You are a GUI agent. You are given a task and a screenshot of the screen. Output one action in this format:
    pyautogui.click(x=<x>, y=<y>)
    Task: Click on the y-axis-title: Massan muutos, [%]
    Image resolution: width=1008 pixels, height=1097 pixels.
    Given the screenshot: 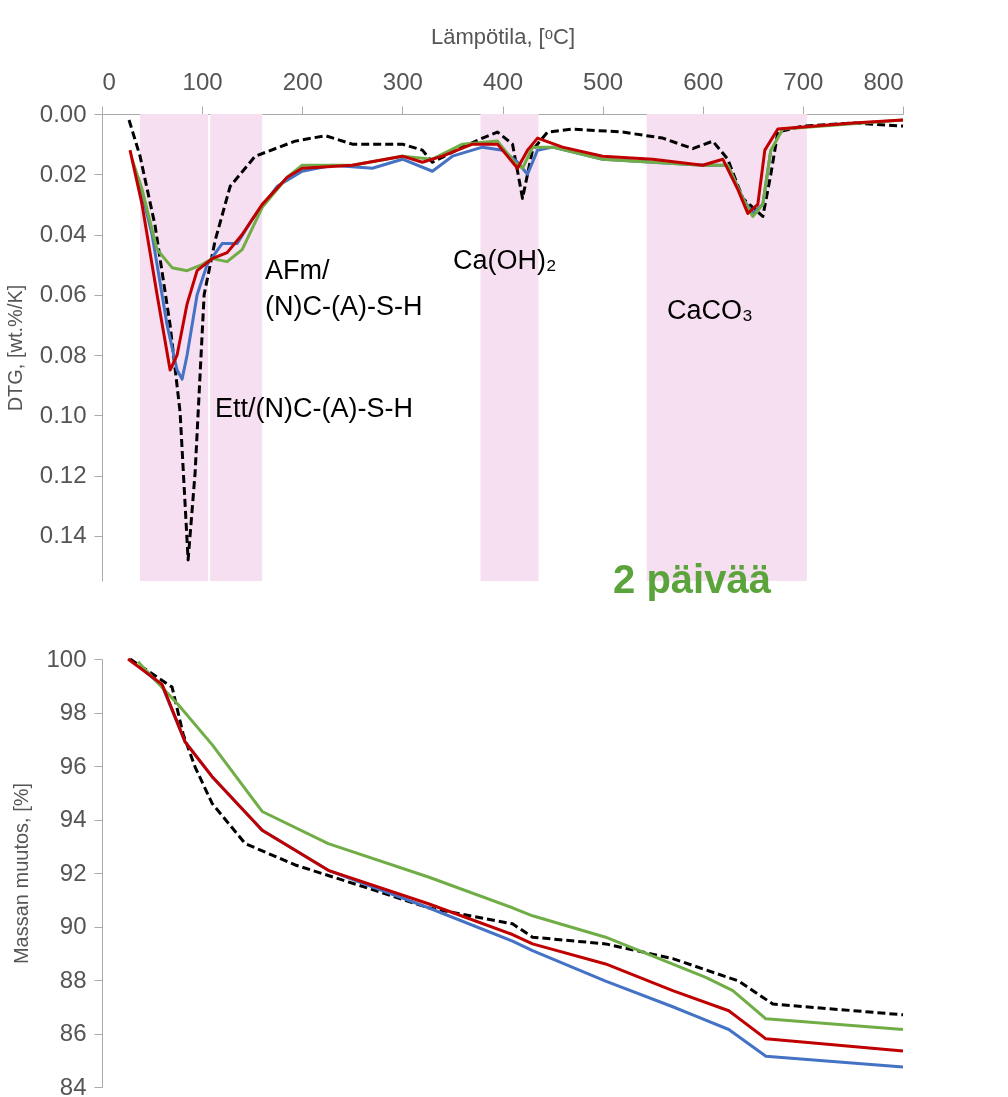 What is the action you would take?
    pyautogui.click(x=21, y=873)
    